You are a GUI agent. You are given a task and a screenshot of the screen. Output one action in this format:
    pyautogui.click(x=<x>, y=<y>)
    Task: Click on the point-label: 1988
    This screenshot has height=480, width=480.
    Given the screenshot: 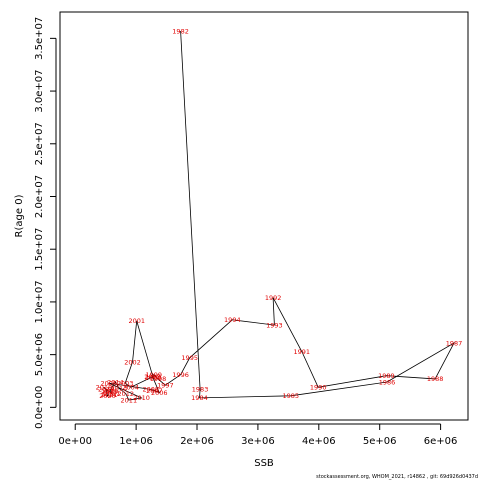 What is the action you would take?
    pyautogui.click(x=435, y=379)
    